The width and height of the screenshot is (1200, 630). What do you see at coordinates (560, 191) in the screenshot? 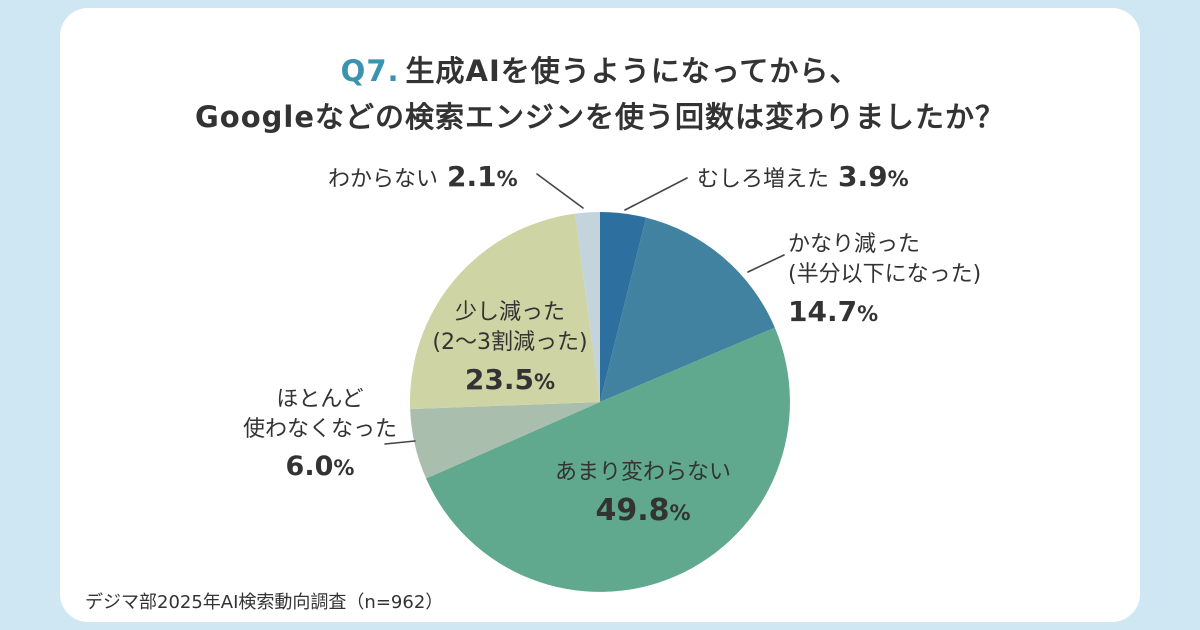
I see `leader-line-unknown` at bounding box center [560, 191].